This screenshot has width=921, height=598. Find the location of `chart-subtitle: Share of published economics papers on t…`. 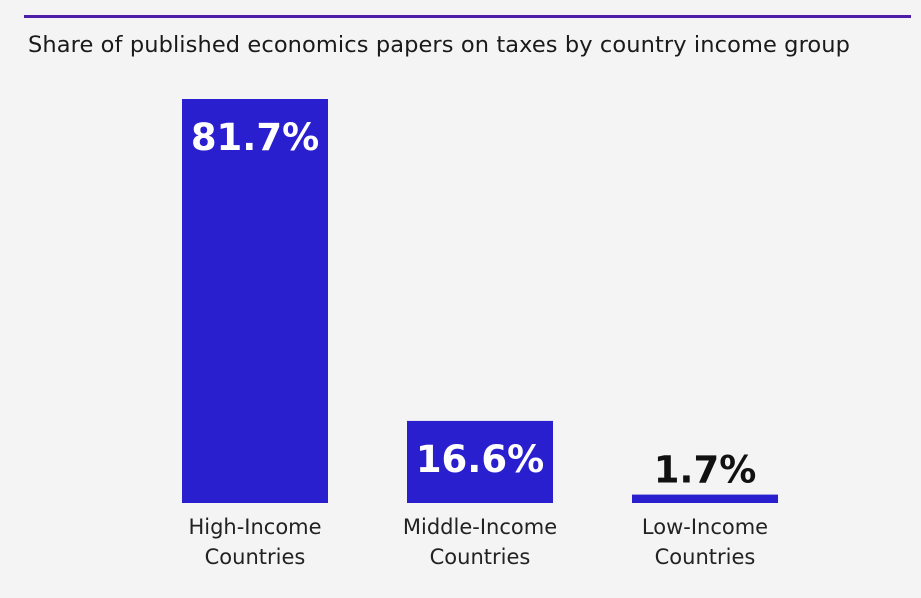

chart-subtitle: Share of published economics papers on t… is located at coordinates (439, 45).